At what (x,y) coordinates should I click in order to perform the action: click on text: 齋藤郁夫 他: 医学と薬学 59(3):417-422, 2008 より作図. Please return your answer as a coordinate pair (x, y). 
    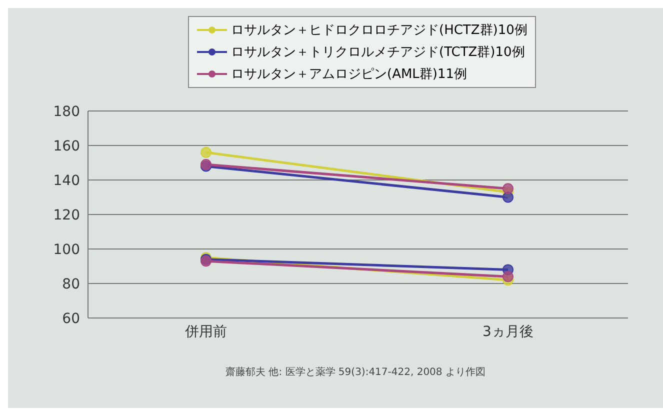
    Looking at the image, I should click on (355, 372).